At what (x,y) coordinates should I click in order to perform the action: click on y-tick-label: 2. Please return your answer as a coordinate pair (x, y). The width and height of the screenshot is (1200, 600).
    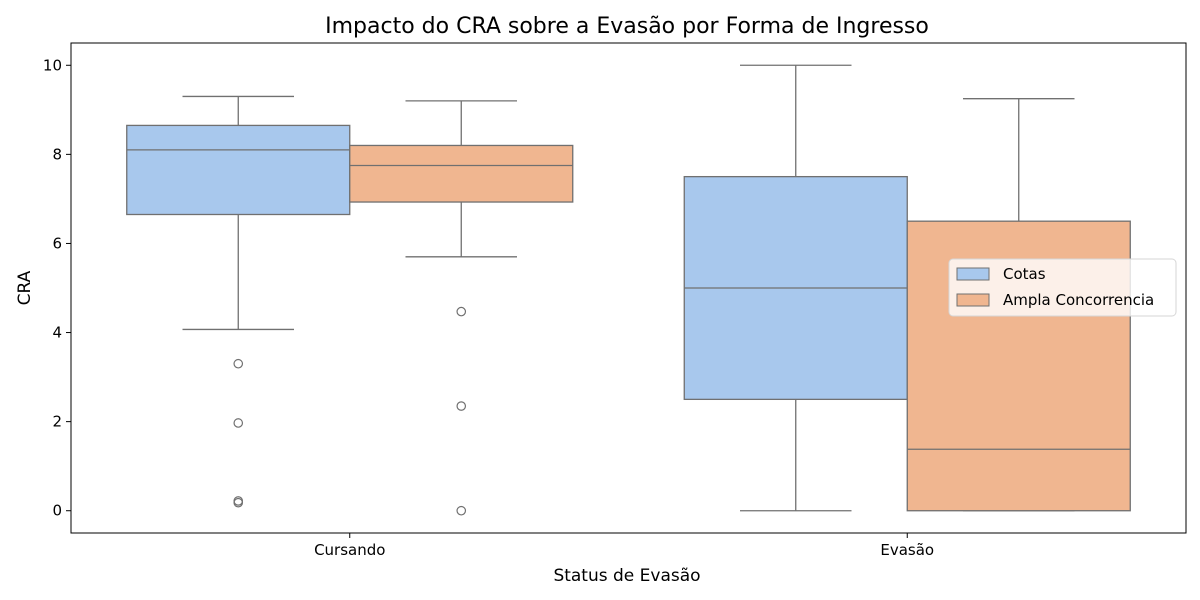
    Looking at the image, I should click on (57, 422).